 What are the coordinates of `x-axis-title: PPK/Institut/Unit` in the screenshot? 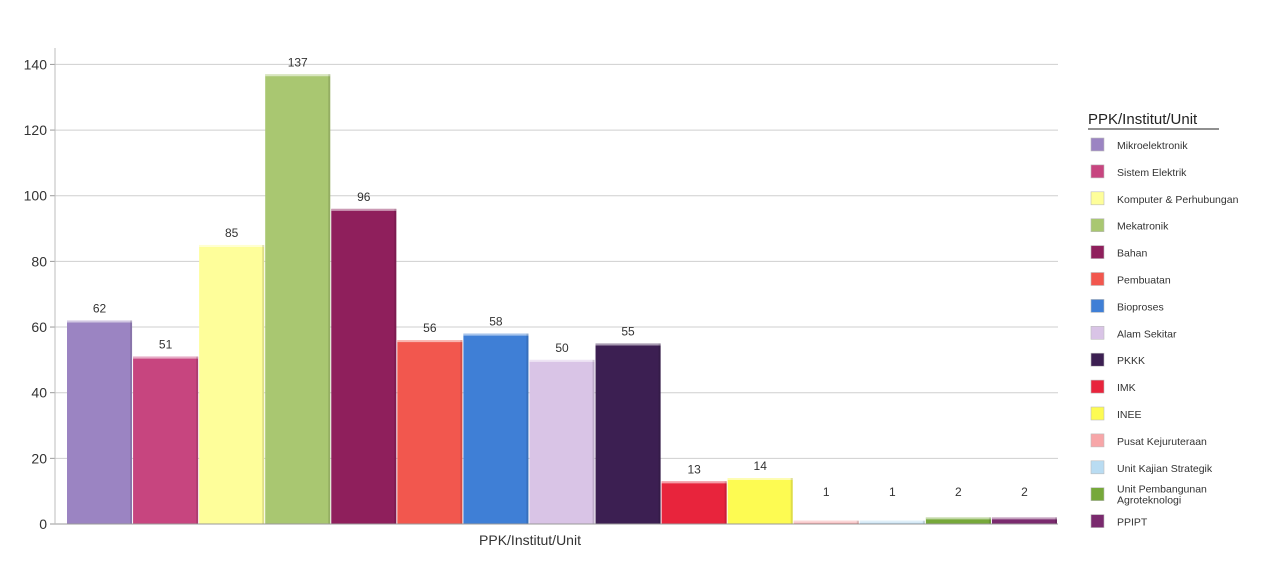 It's located at (530, 540).